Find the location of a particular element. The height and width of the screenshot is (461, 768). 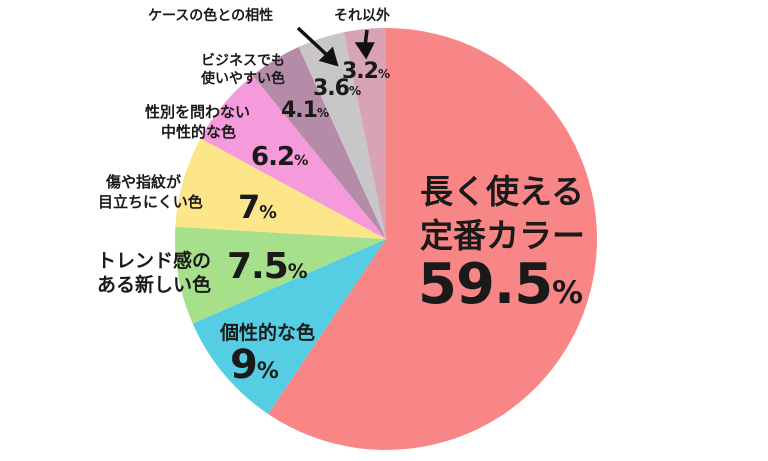

label-line: ケースの色との相性 is located at coordinates (211, 16).